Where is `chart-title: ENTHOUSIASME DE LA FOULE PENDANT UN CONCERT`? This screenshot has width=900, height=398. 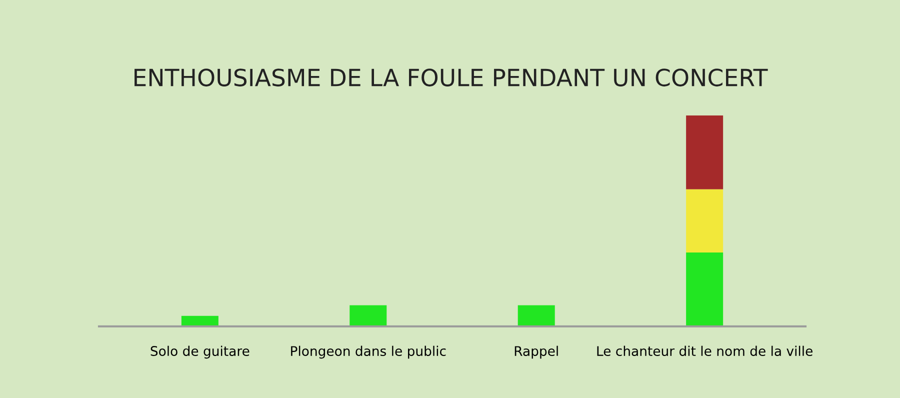
chart-title: ENTHOUSIASME DE LA FOULE PENDANT UN CONCERT is located at coordinates (451, 77).